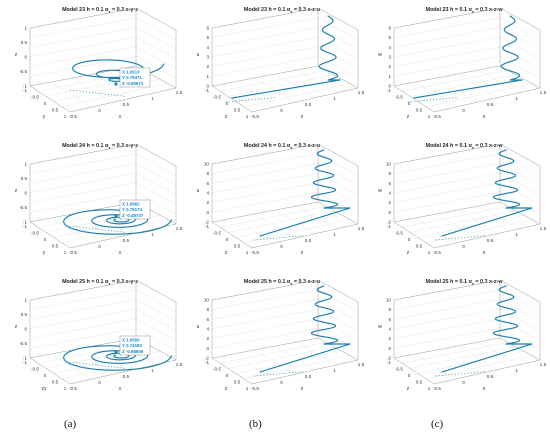 The image size is (550, 438). I want to click on plot-title: Model 25 h = 0.1 αx = 0.3 x-y-z, so click(100, 282).